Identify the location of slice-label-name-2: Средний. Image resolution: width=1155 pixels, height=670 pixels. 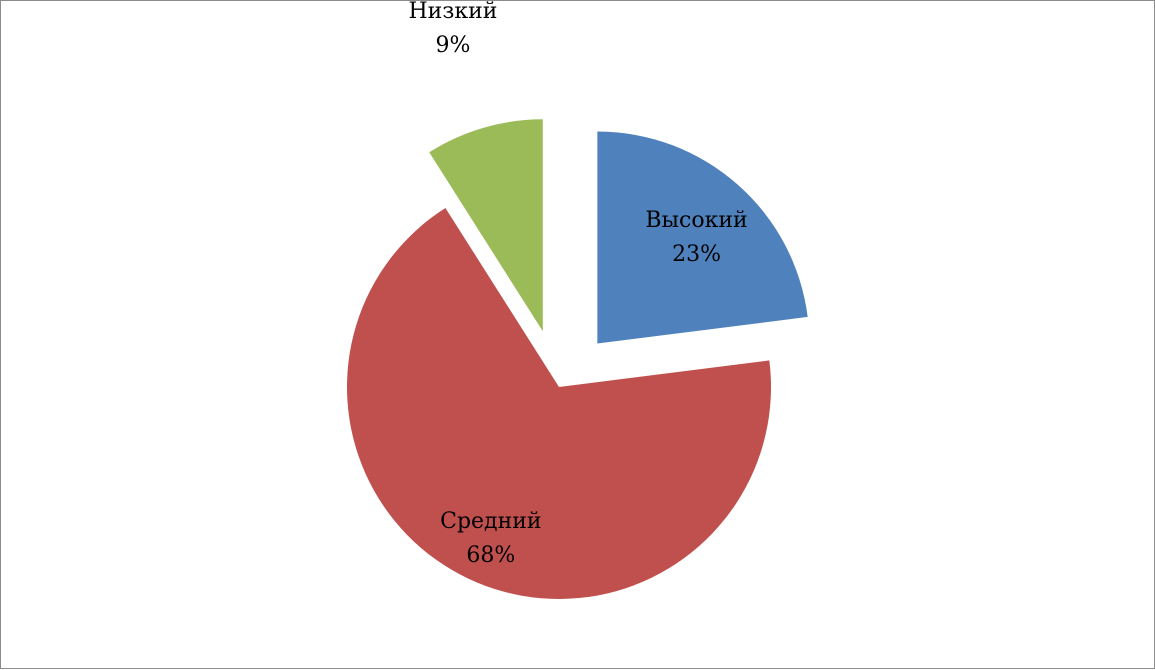
(490, 521).